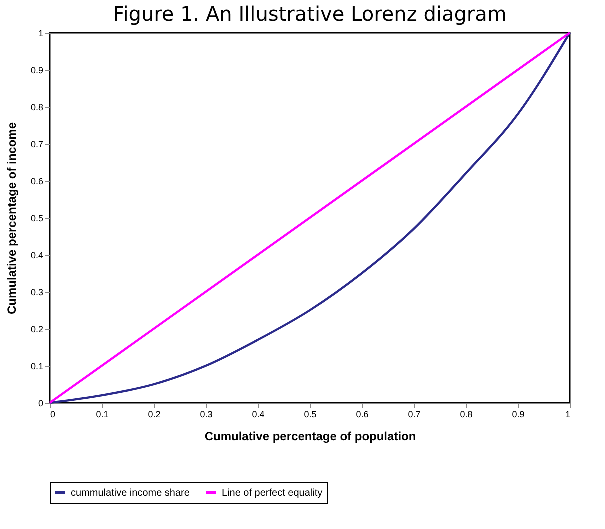 This screenshot has height=529, width=605. What do you see at coordinates (37, 329) in the screenshot?
I see `y-tick-label: 0.2` at bounding box center [37, 329].